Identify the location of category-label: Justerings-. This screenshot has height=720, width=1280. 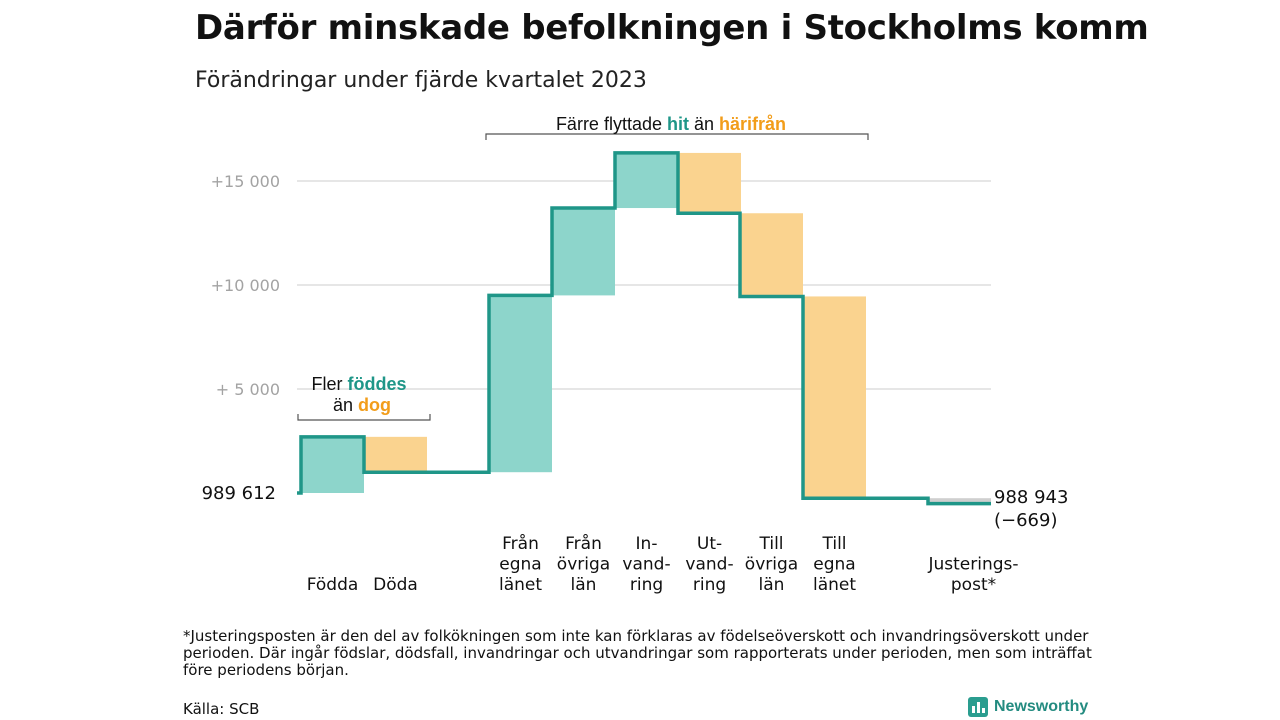
(972, 565).